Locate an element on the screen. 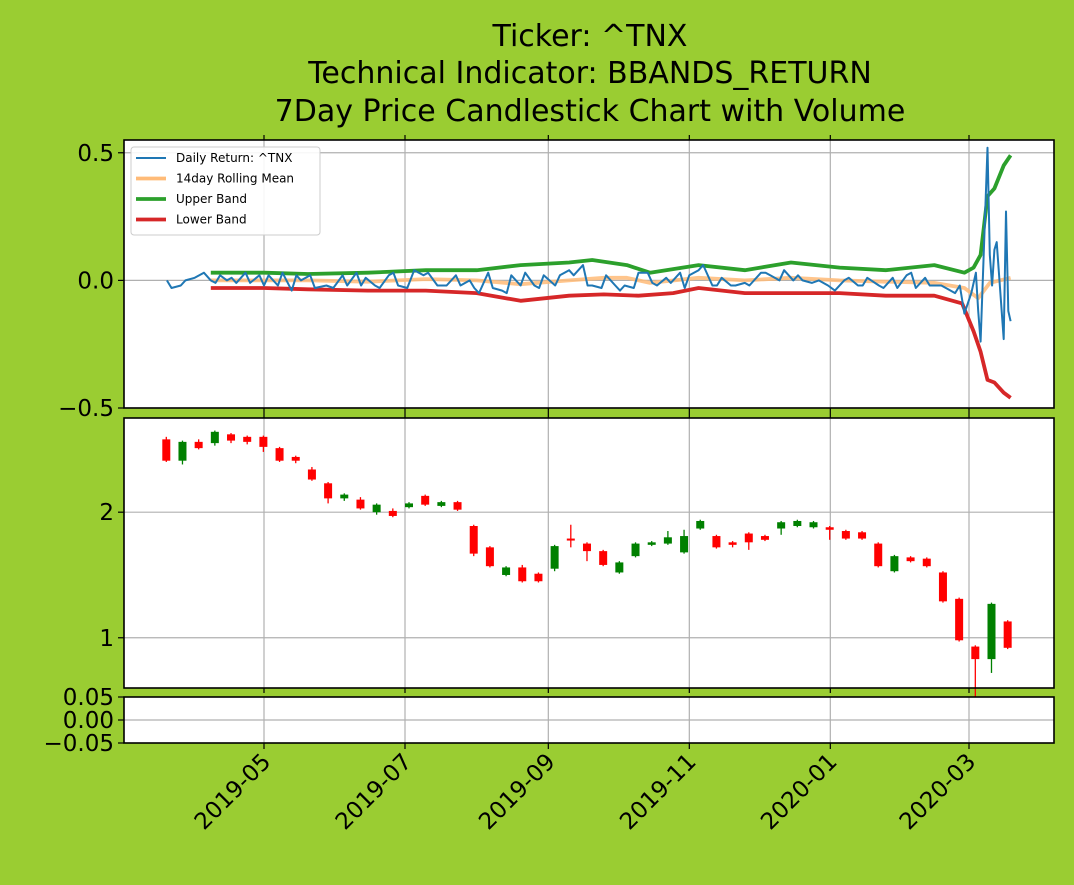  legend-label: Lower Band is located at coordinates (211, 220).